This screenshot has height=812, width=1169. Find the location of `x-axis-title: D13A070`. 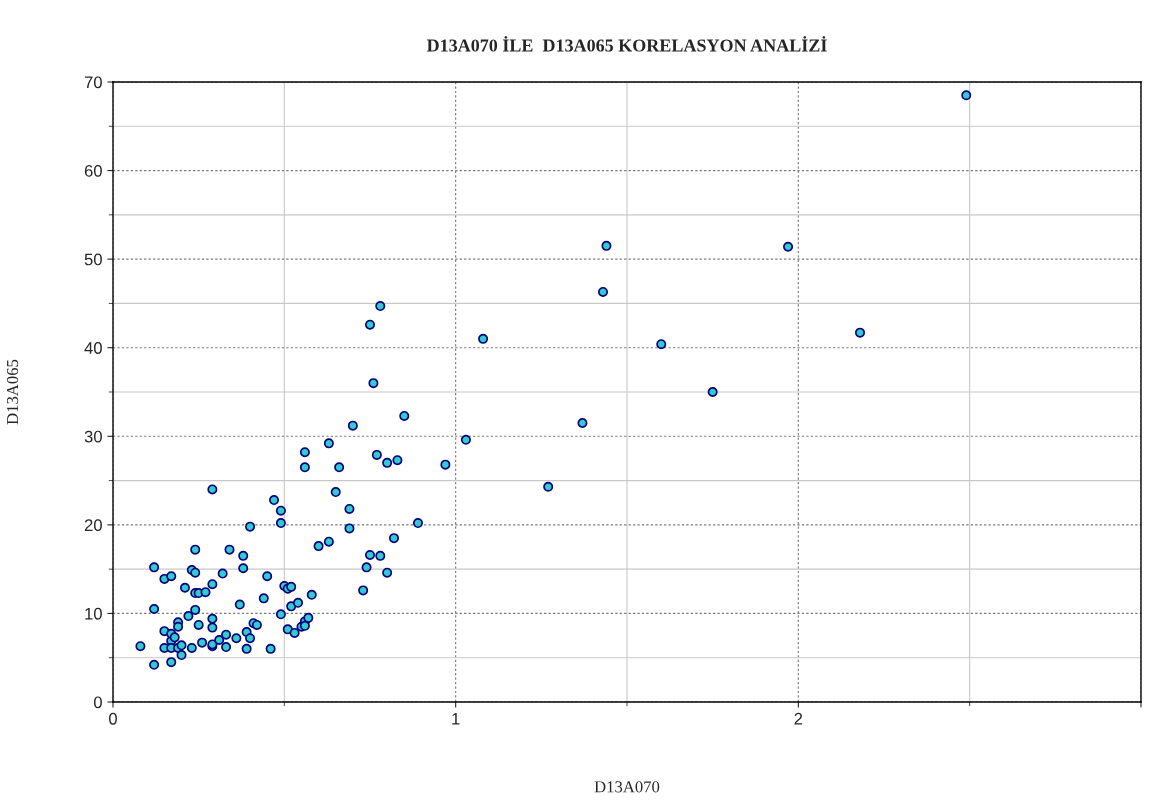

x-axis-title: D13A070 is located at coordinates (627, 787).